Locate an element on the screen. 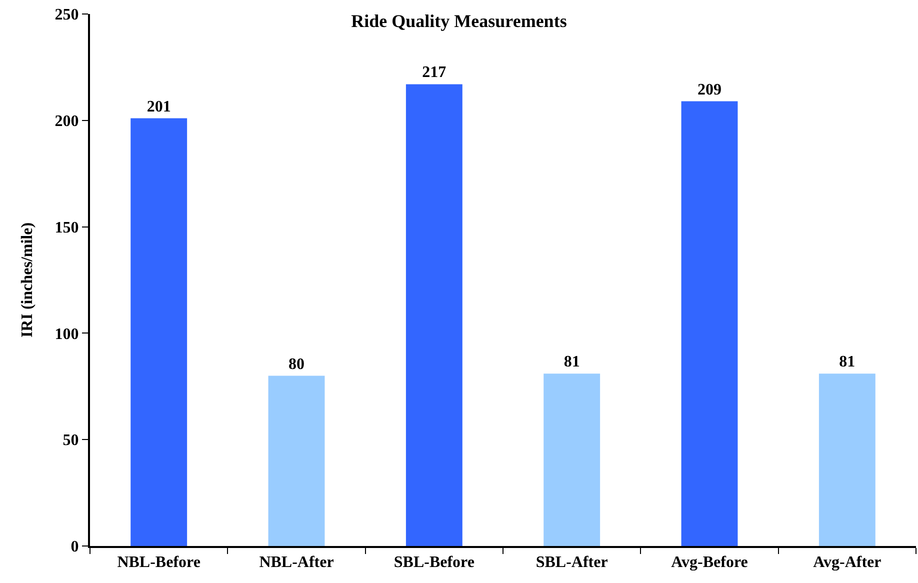  y-tick-label: 50 is located at coordinates (70, 441).